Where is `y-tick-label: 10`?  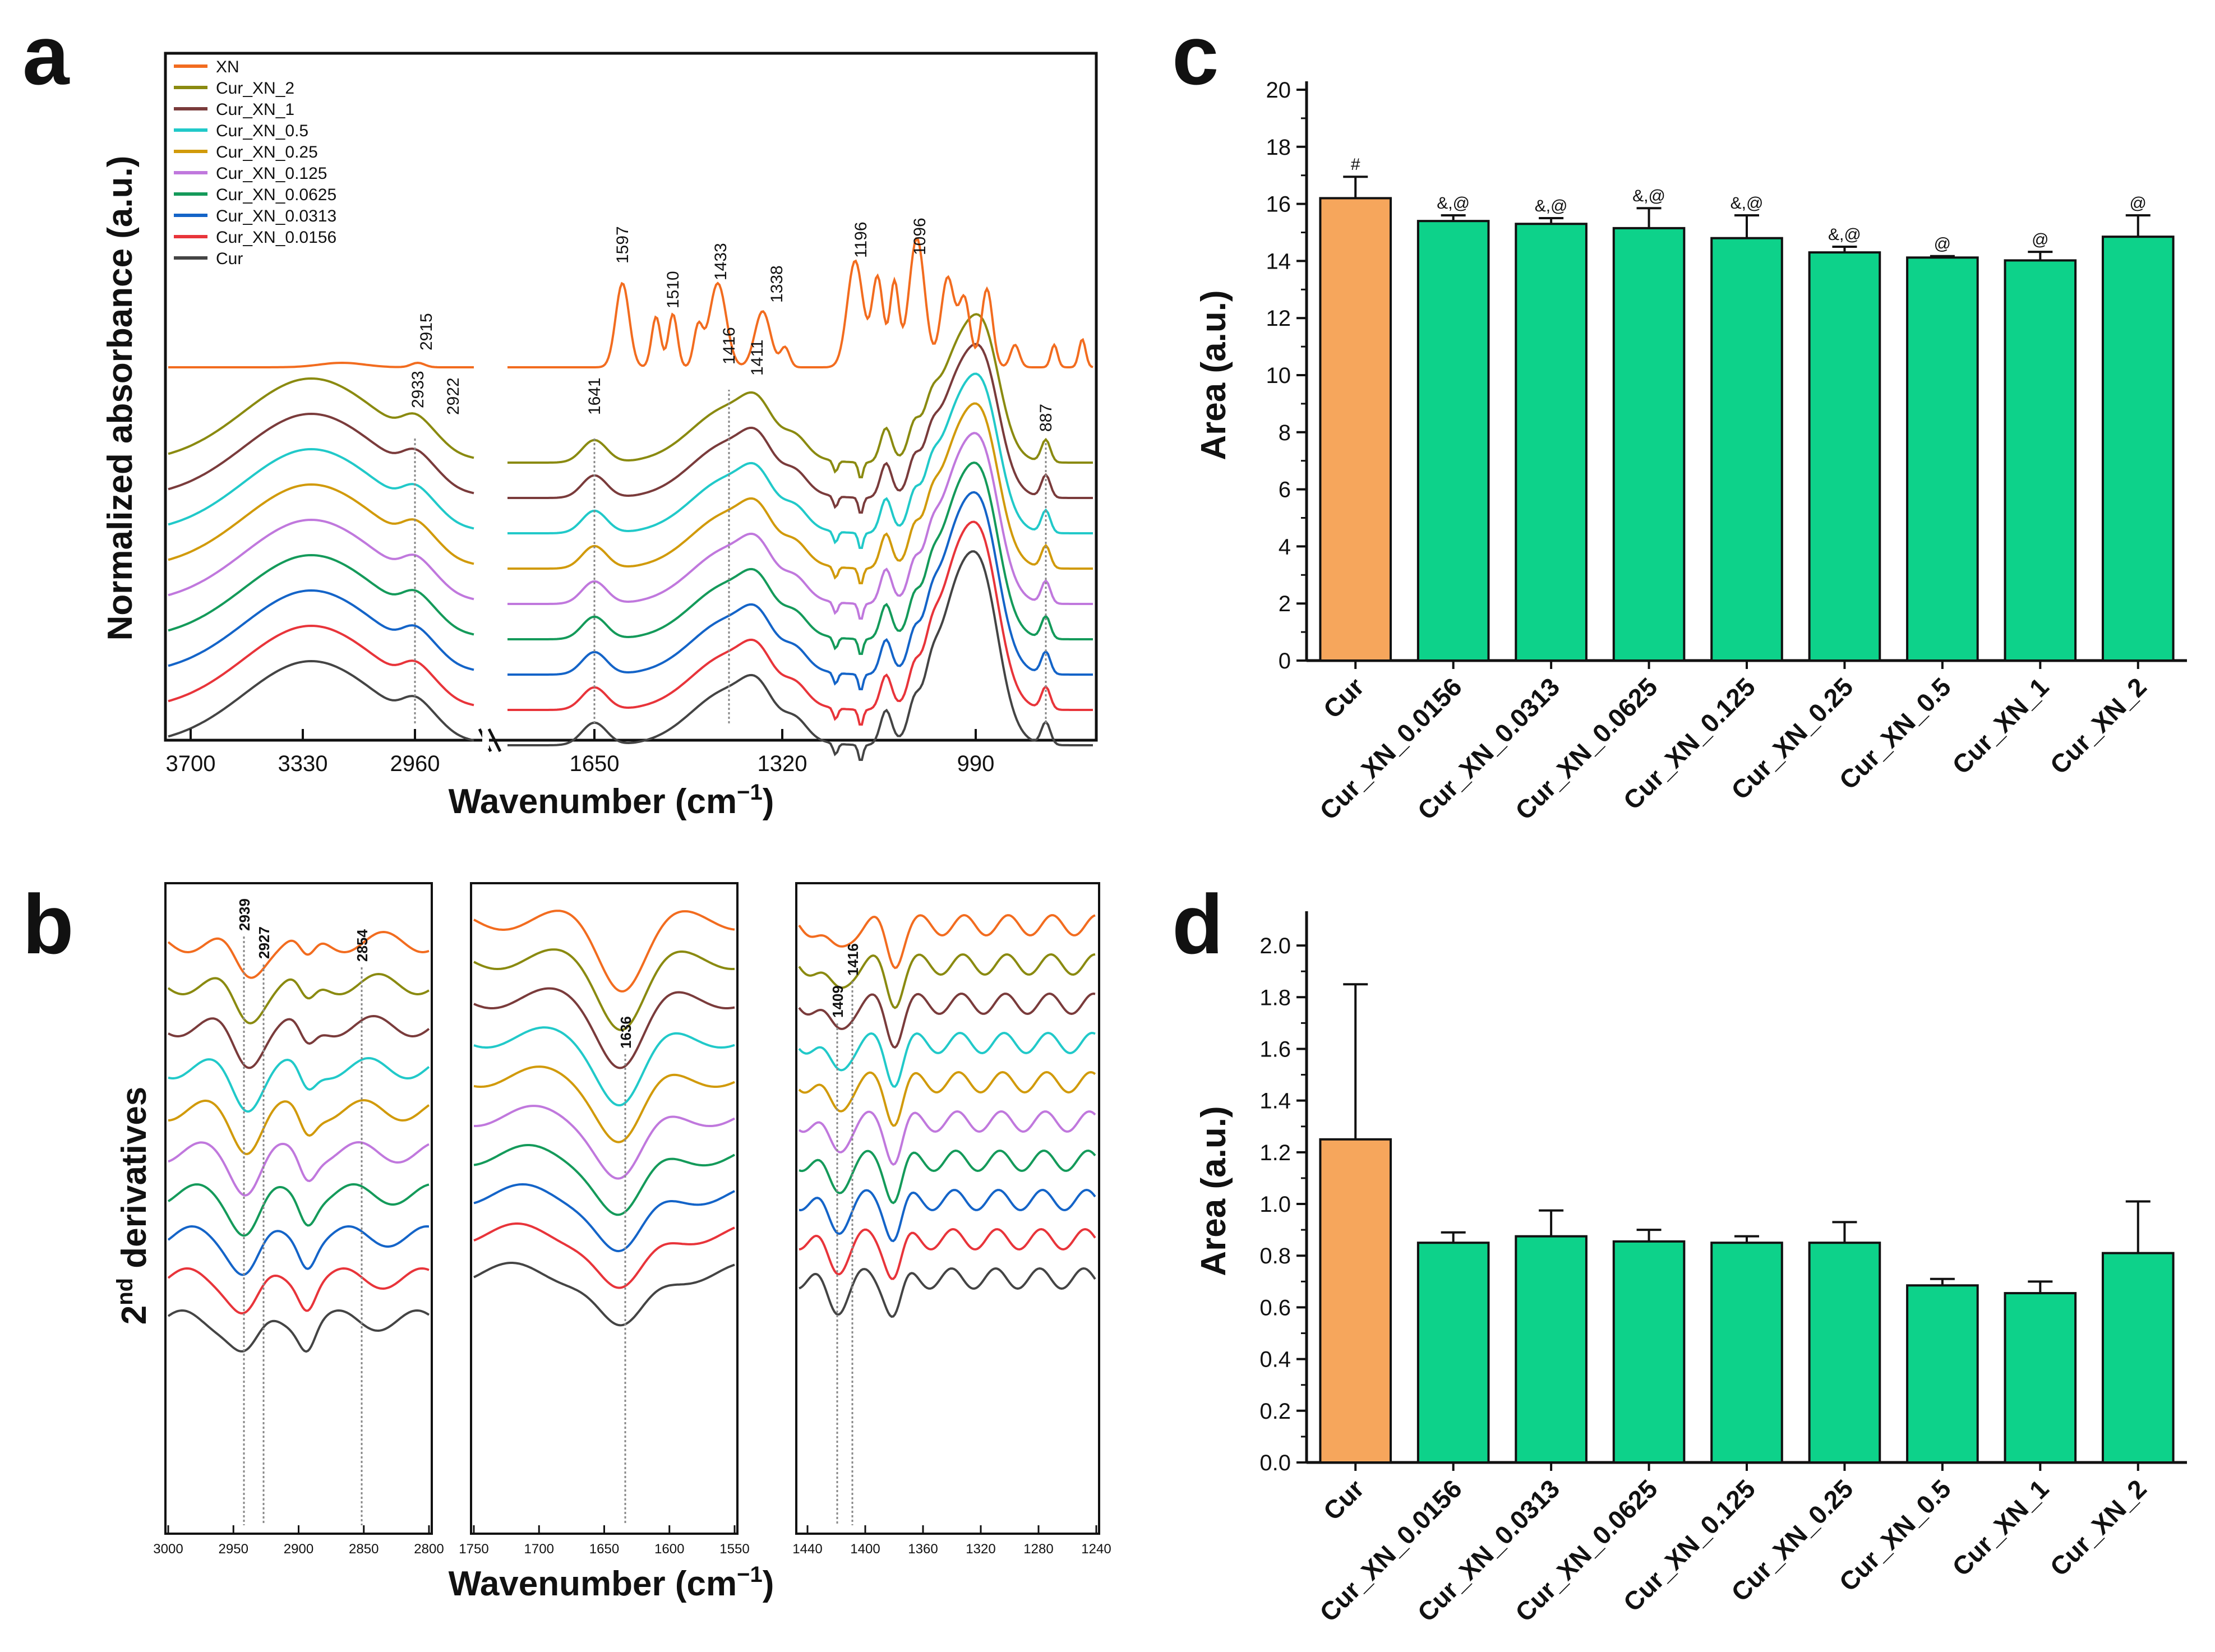
y-tick-label: 10 is located at coordinates (1278, 375).